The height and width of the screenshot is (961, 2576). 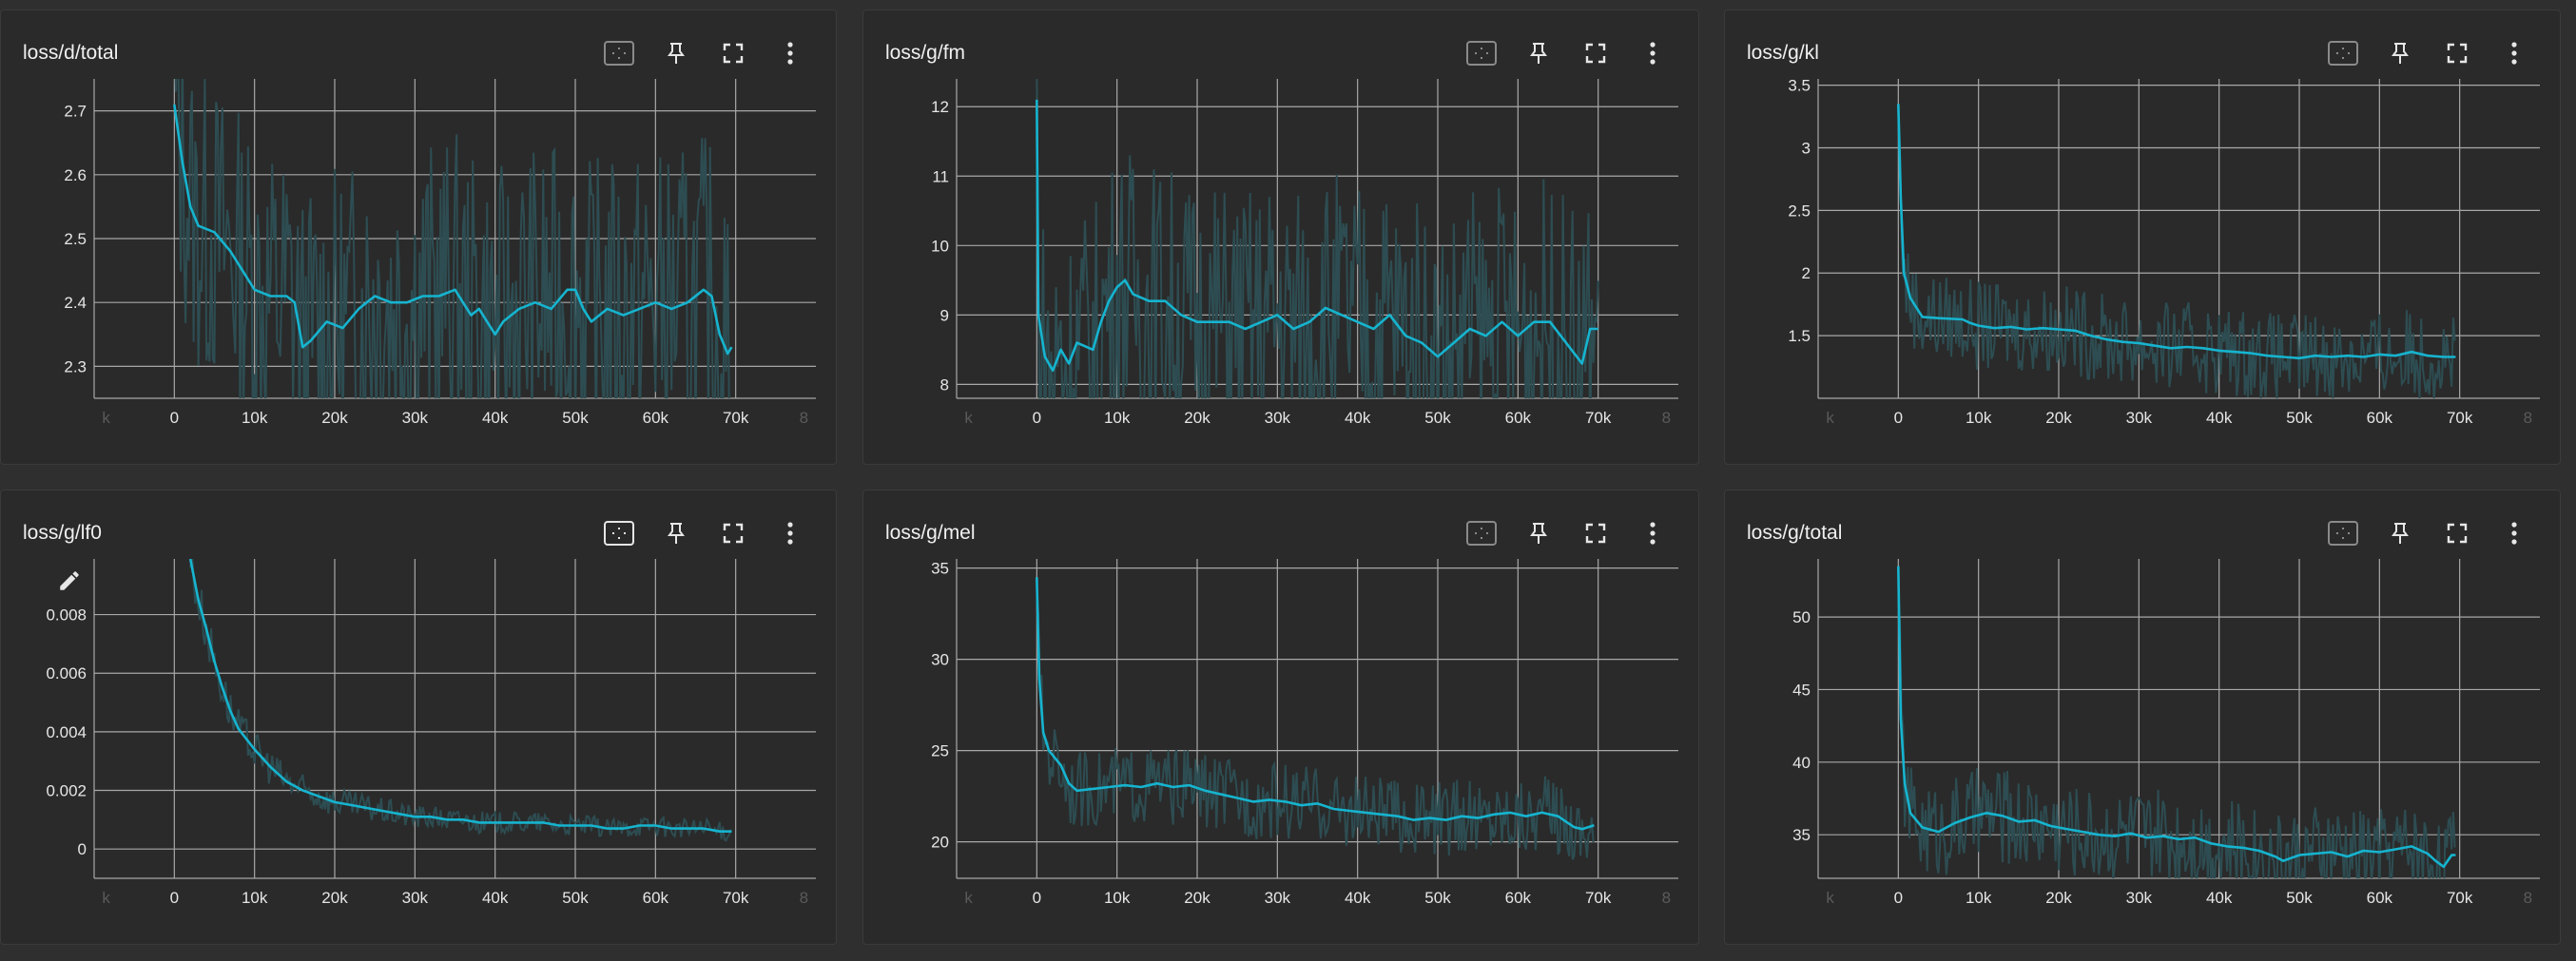 What do you see at coordinates (66, 732) in the screenshot?
I see `y-tick-label: 0.004` at bounding box center [66, 732].